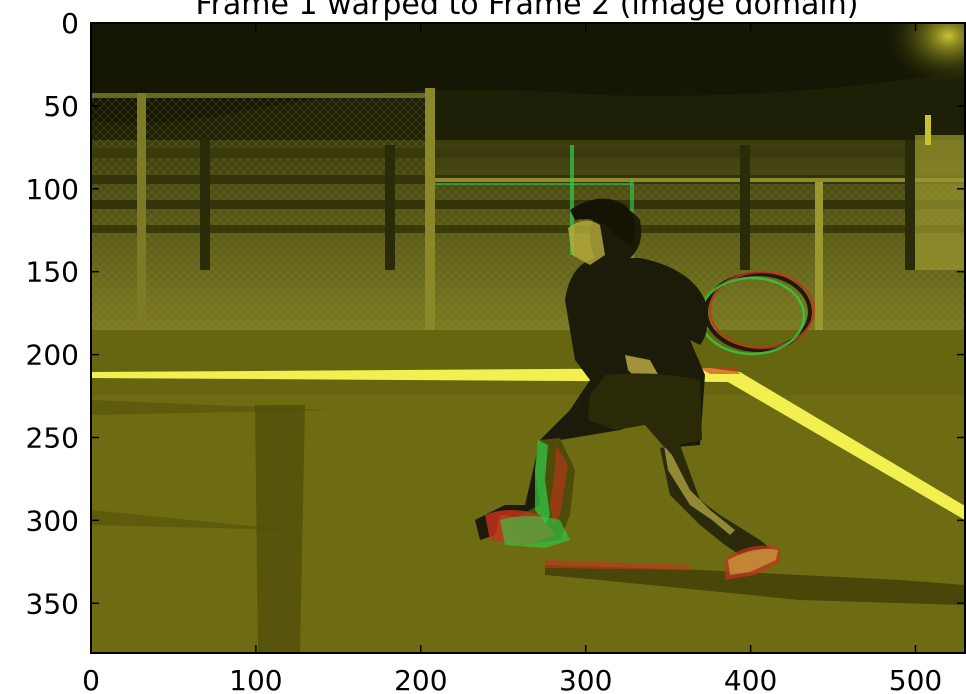 The width and height of the screenshot is (966, 694). Describe the element at coordinates (585, 679) in the screenshot. I see `x-tick-label: 300` at that location.